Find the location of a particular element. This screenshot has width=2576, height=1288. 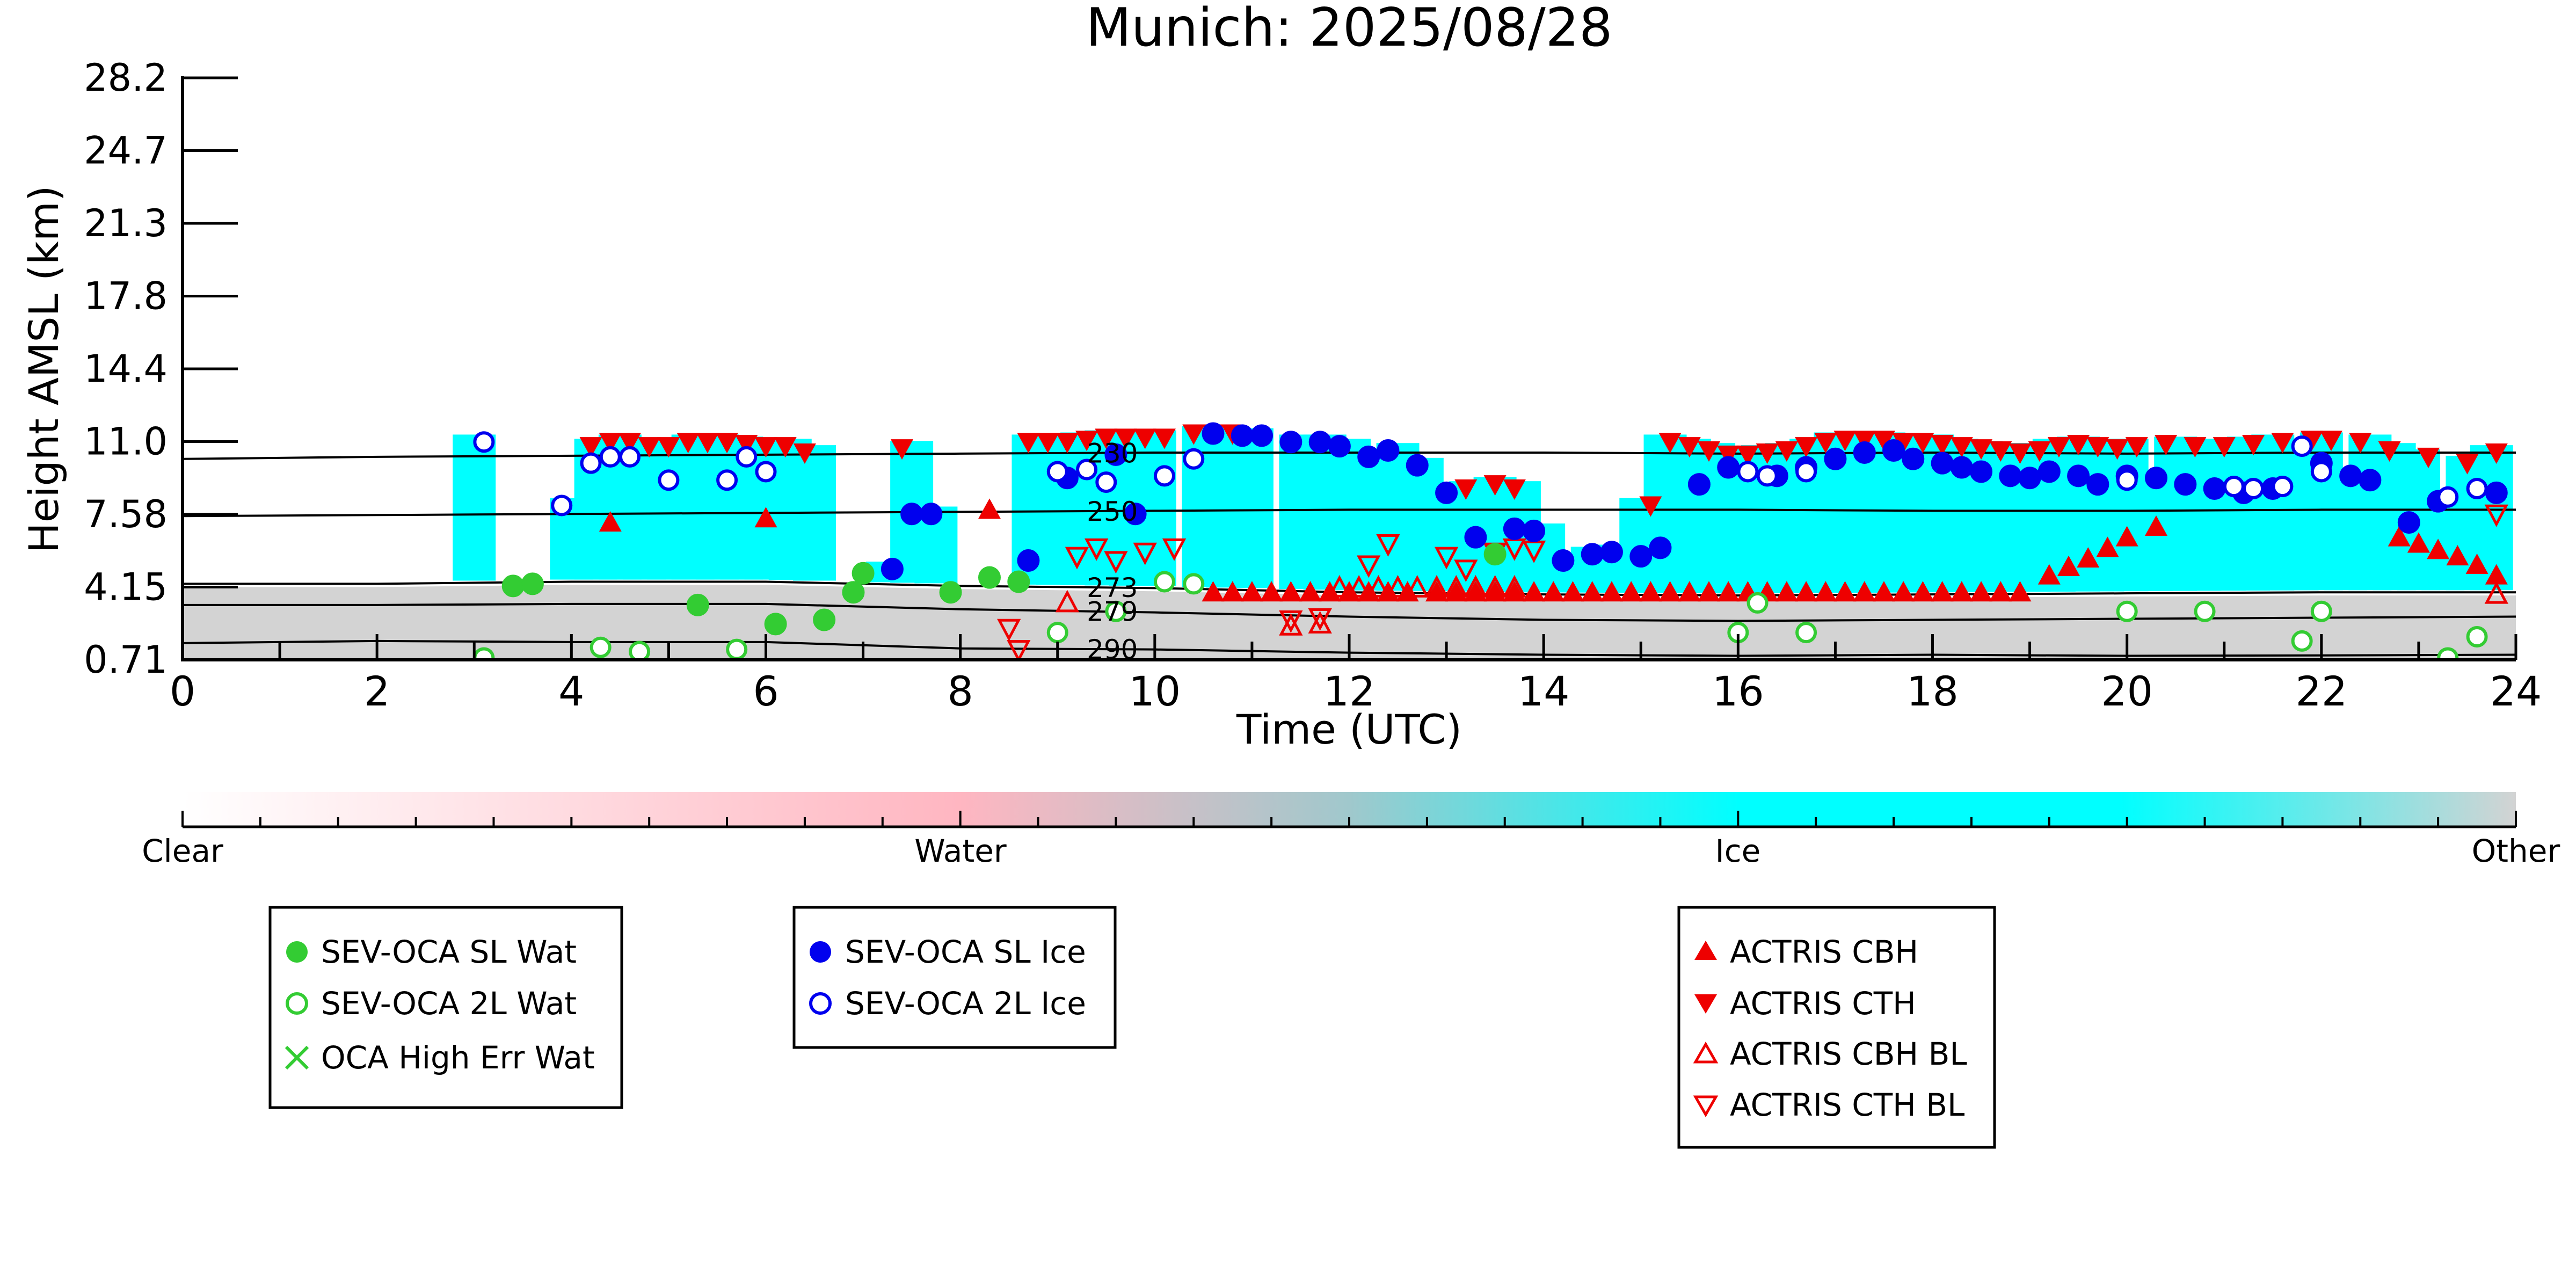

legend-label: SEV-OCA SL Wat is located at coordinates (449, 952).